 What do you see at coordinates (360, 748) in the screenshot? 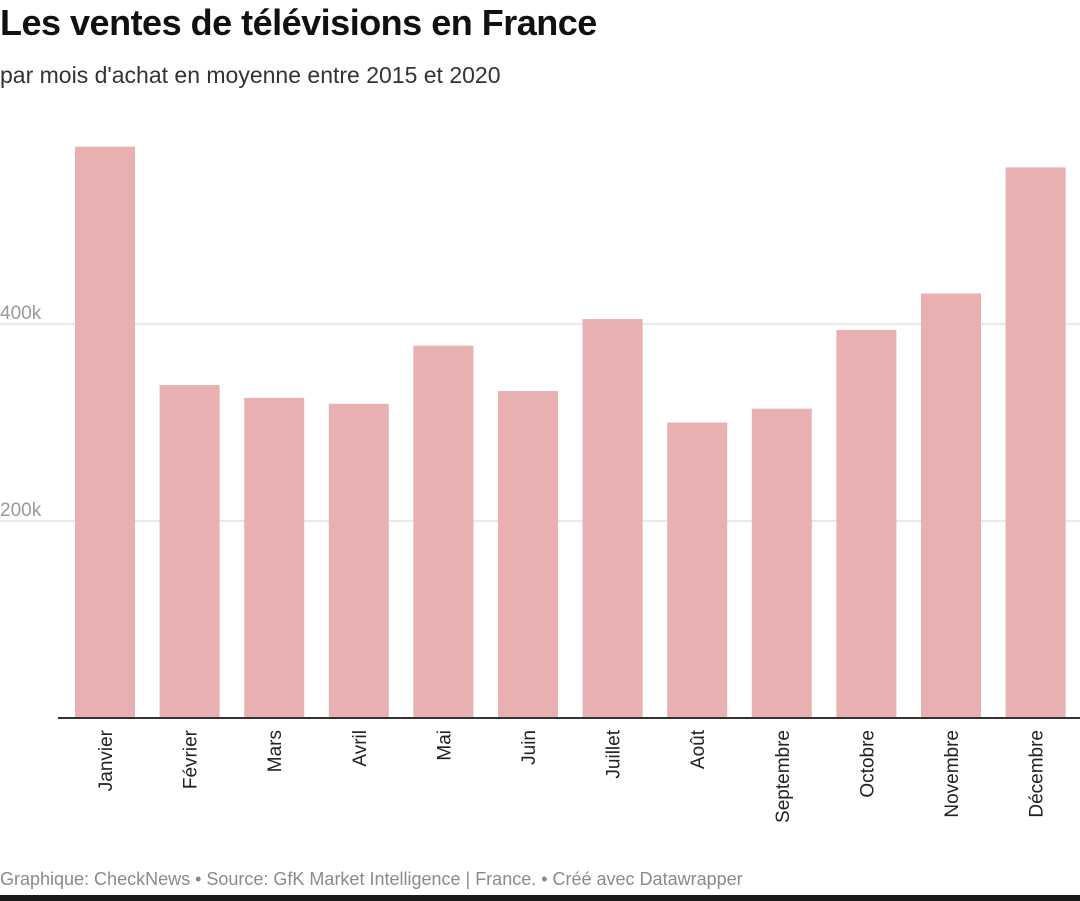
I see `x-tick-label: Avril` at bounding box center [360, 748].